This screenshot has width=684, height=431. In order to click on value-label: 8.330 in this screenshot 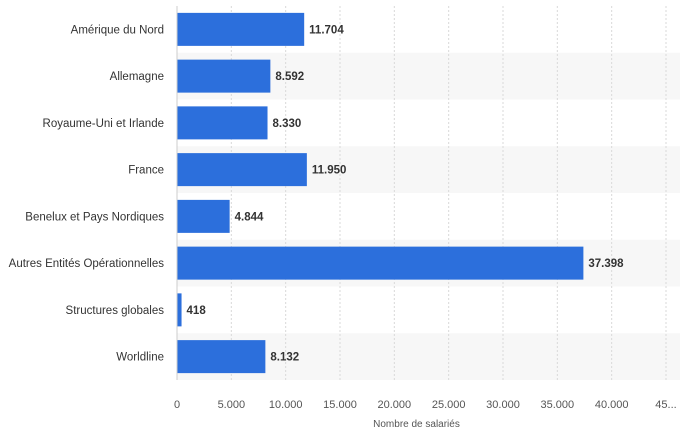, I will do `click(287, 124)`.